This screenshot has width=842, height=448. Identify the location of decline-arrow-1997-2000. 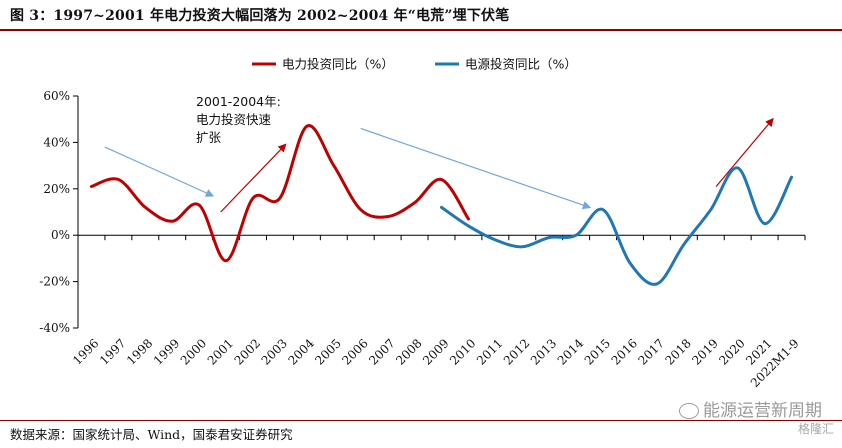
(159, 171).